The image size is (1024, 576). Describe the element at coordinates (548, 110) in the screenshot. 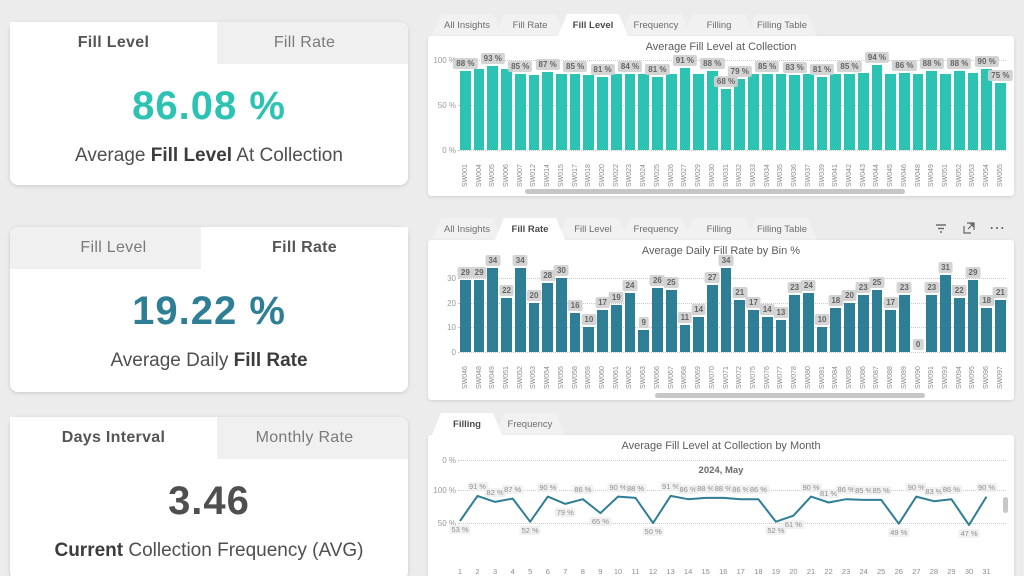

I see `bar-sw014` at that location.